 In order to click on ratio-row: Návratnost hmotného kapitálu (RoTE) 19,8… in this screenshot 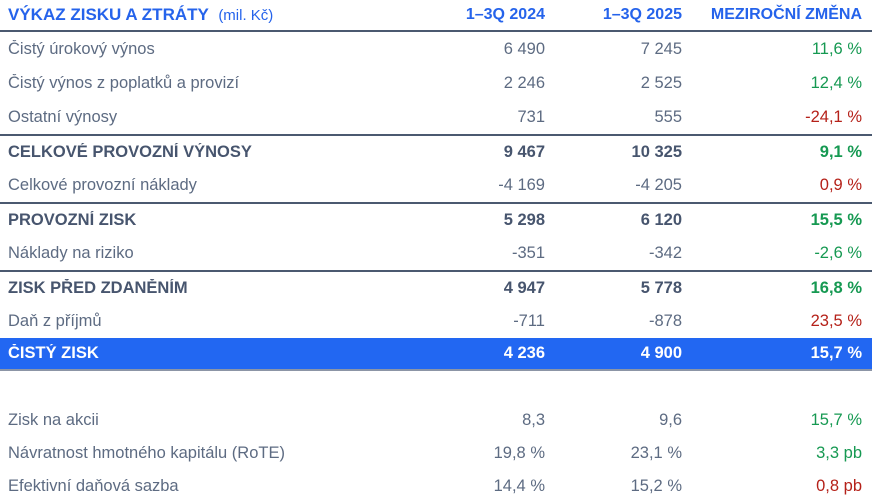, I will do `click(436, 453)`.